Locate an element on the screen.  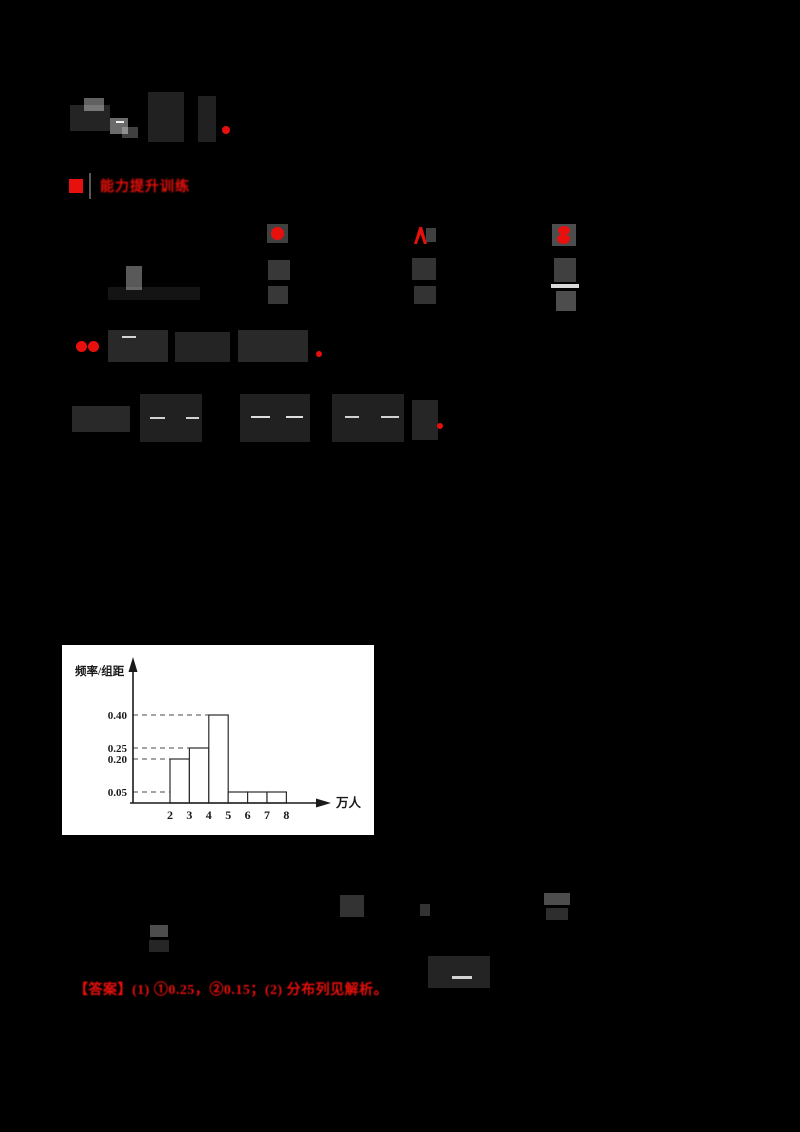
x-tick-label: 7 is located at coordinates (267, 815).